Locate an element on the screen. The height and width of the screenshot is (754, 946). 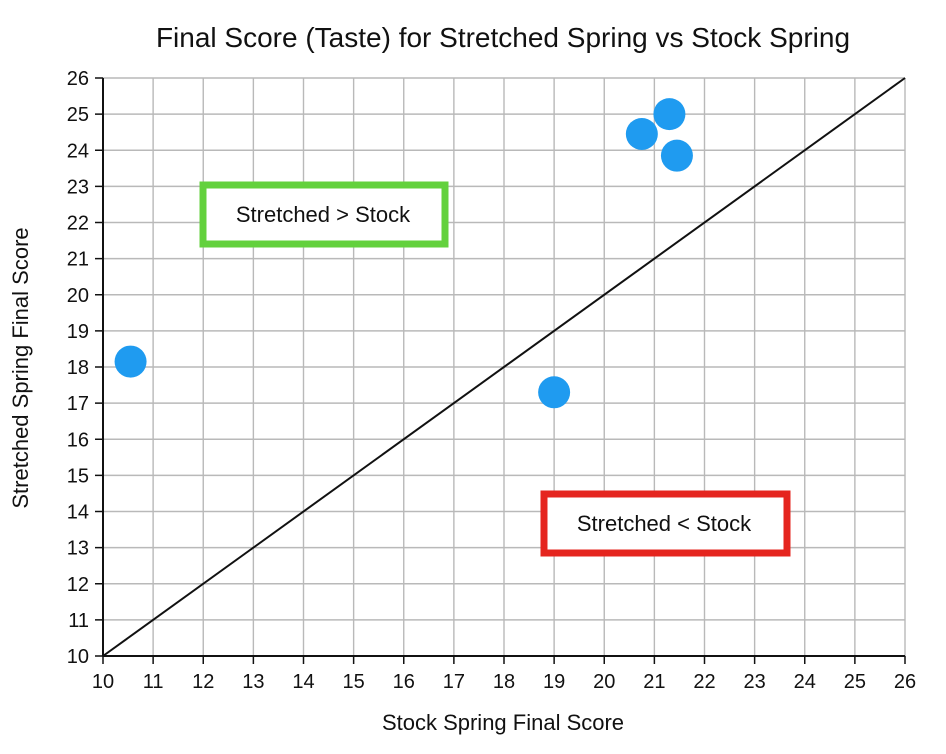
y-tick-label: 23 is located at coordinates (78, 187).